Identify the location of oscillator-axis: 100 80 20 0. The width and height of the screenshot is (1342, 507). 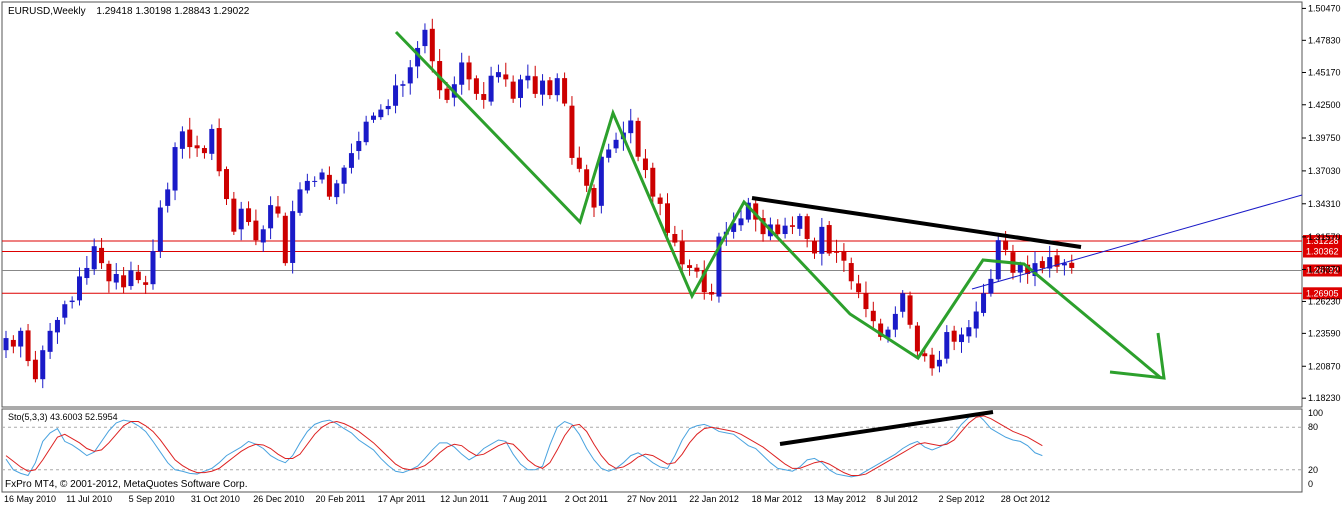
(1315, 448).